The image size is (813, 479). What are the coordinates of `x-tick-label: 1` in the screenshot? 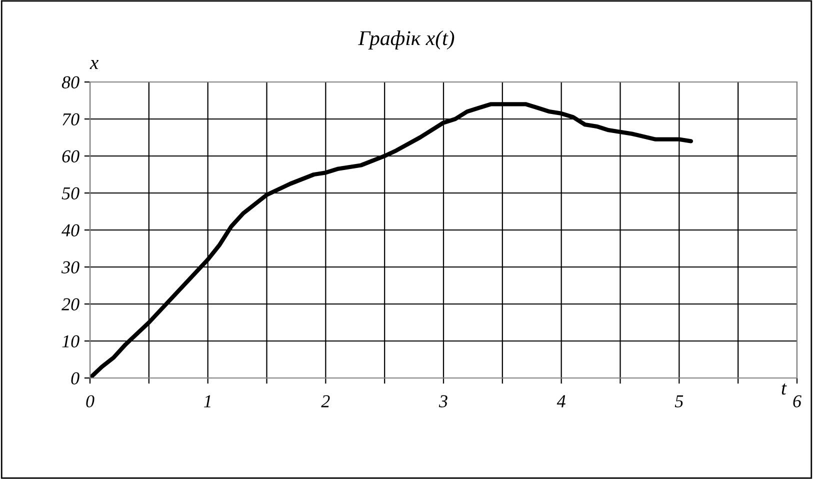 It's located at (207, 401).